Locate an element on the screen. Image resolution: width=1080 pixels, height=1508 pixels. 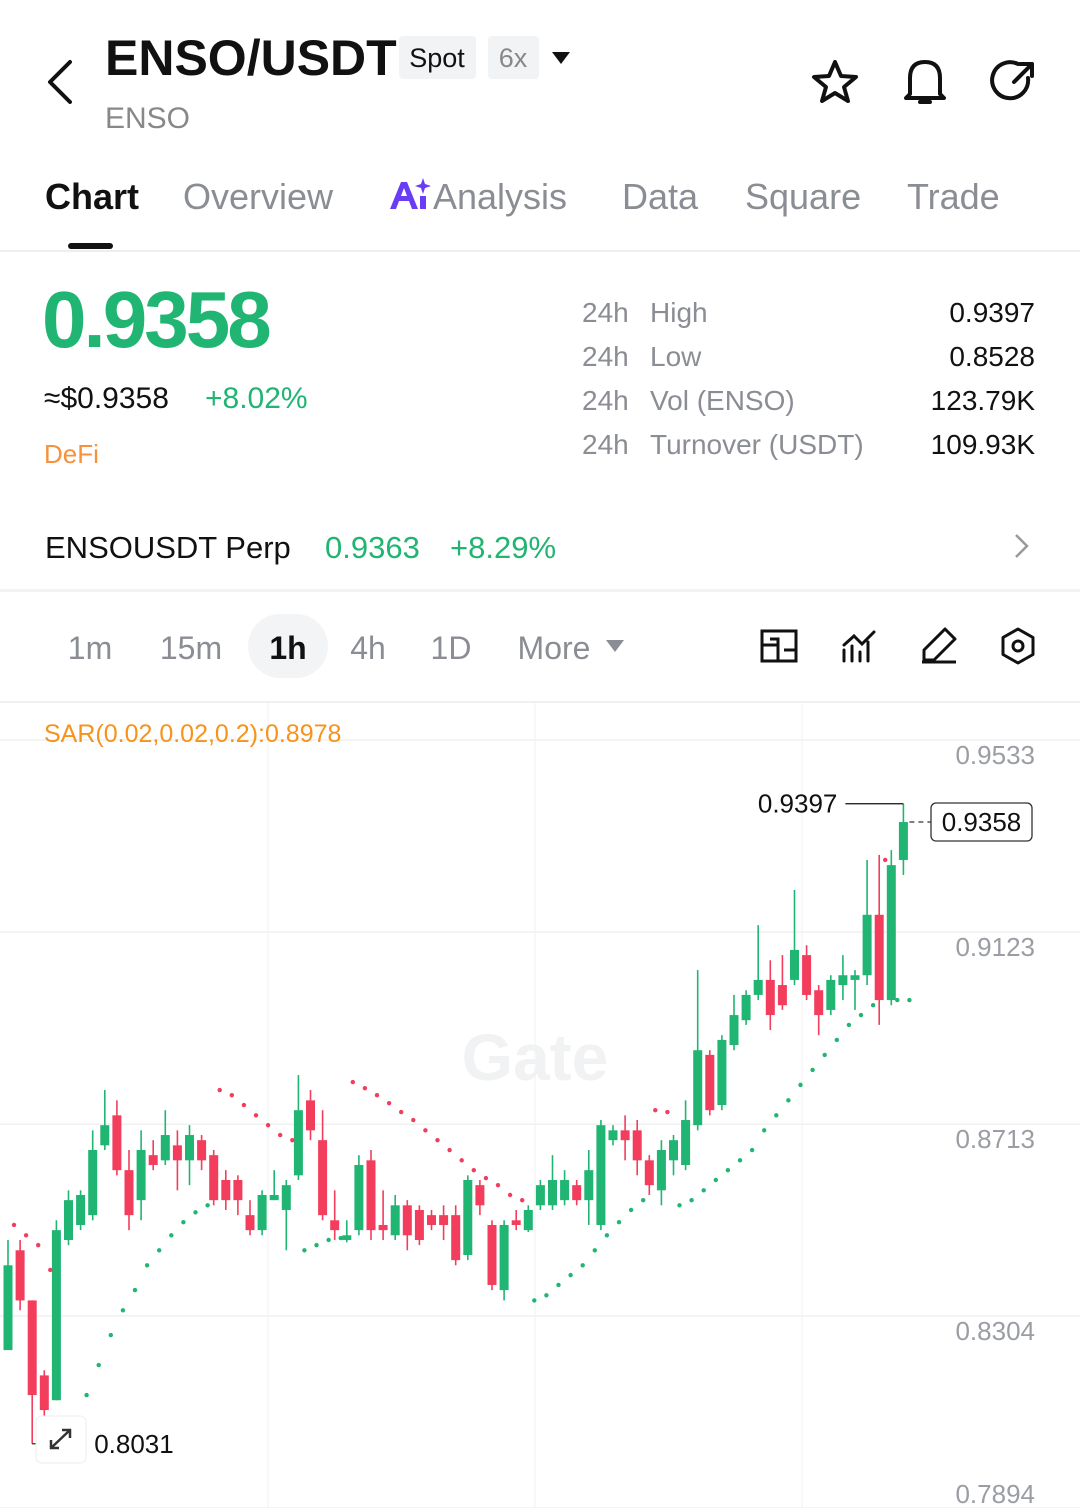
interval: 1m is located at coordinates (90, 648).